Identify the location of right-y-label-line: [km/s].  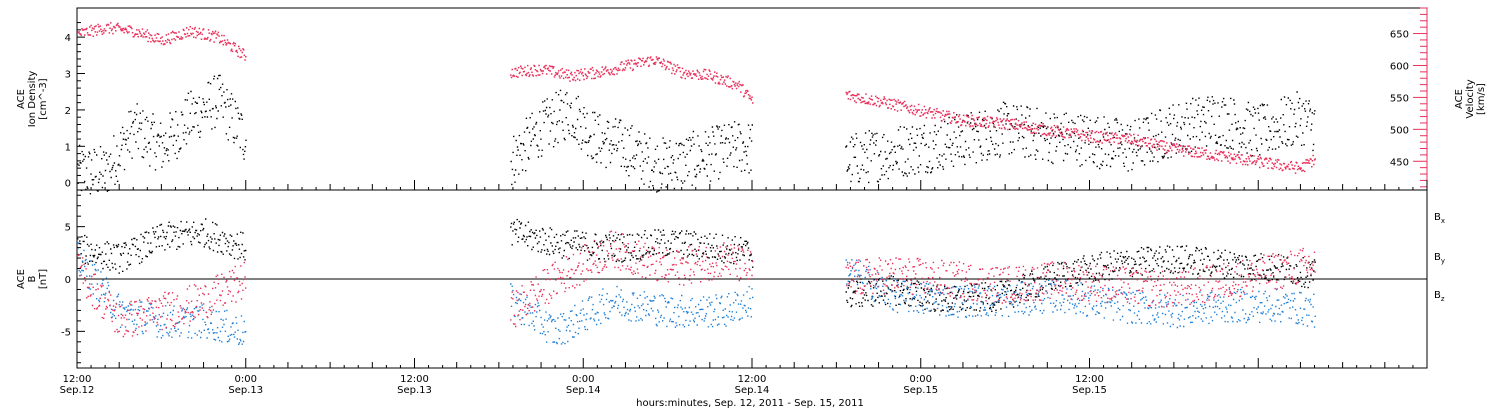
(1481, 99).